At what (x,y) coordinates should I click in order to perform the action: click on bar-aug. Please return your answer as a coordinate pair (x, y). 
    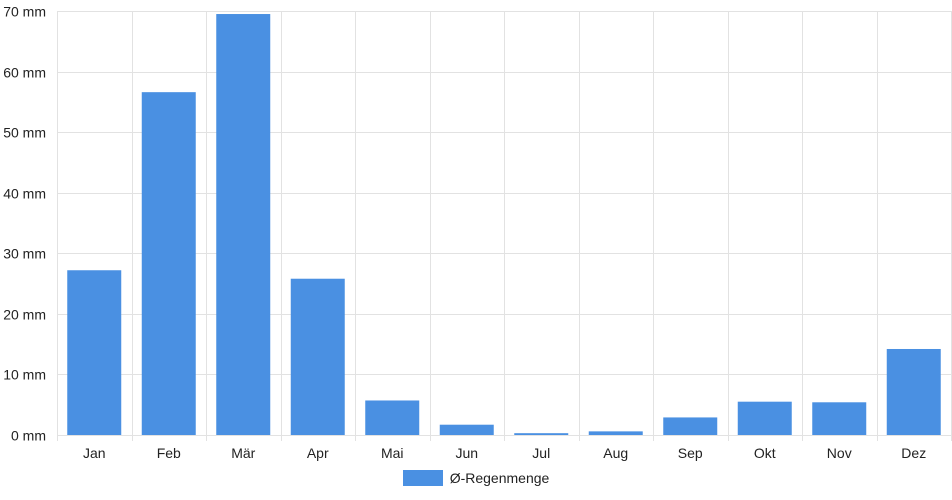
    Looking at the image, I should click on (615, 433).